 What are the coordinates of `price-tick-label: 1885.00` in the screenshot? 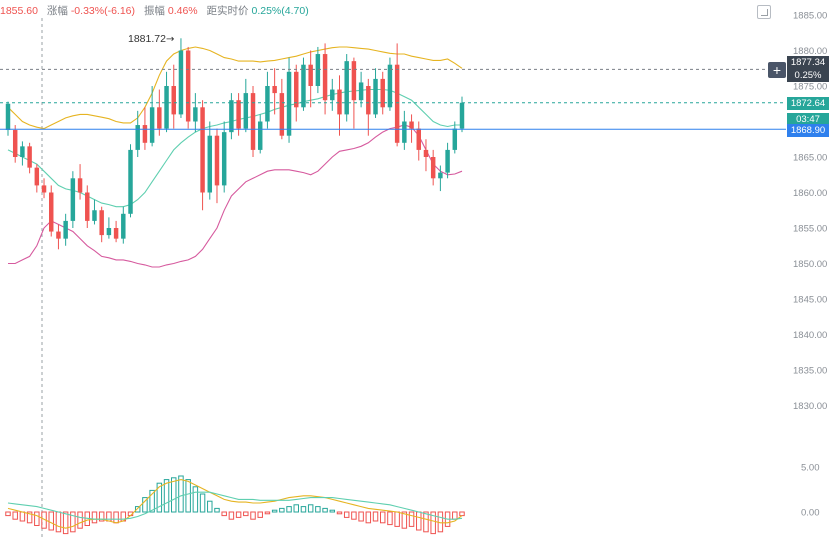 It's located at (810, 16).